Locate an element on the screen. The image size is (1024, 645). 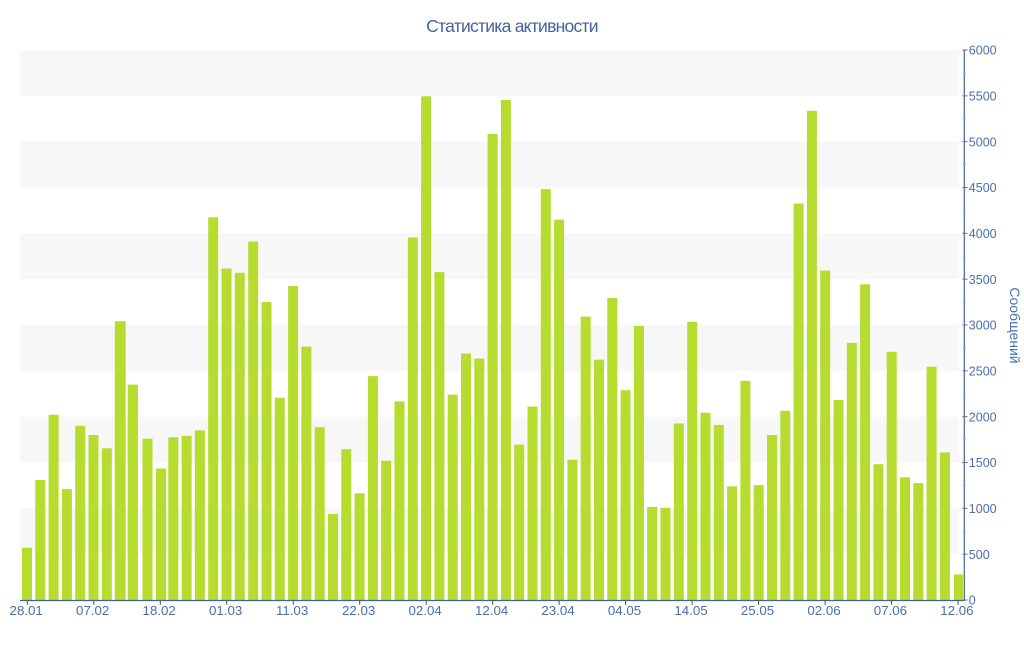
svg-text: 25.05 is located at coordinates (757, 610).